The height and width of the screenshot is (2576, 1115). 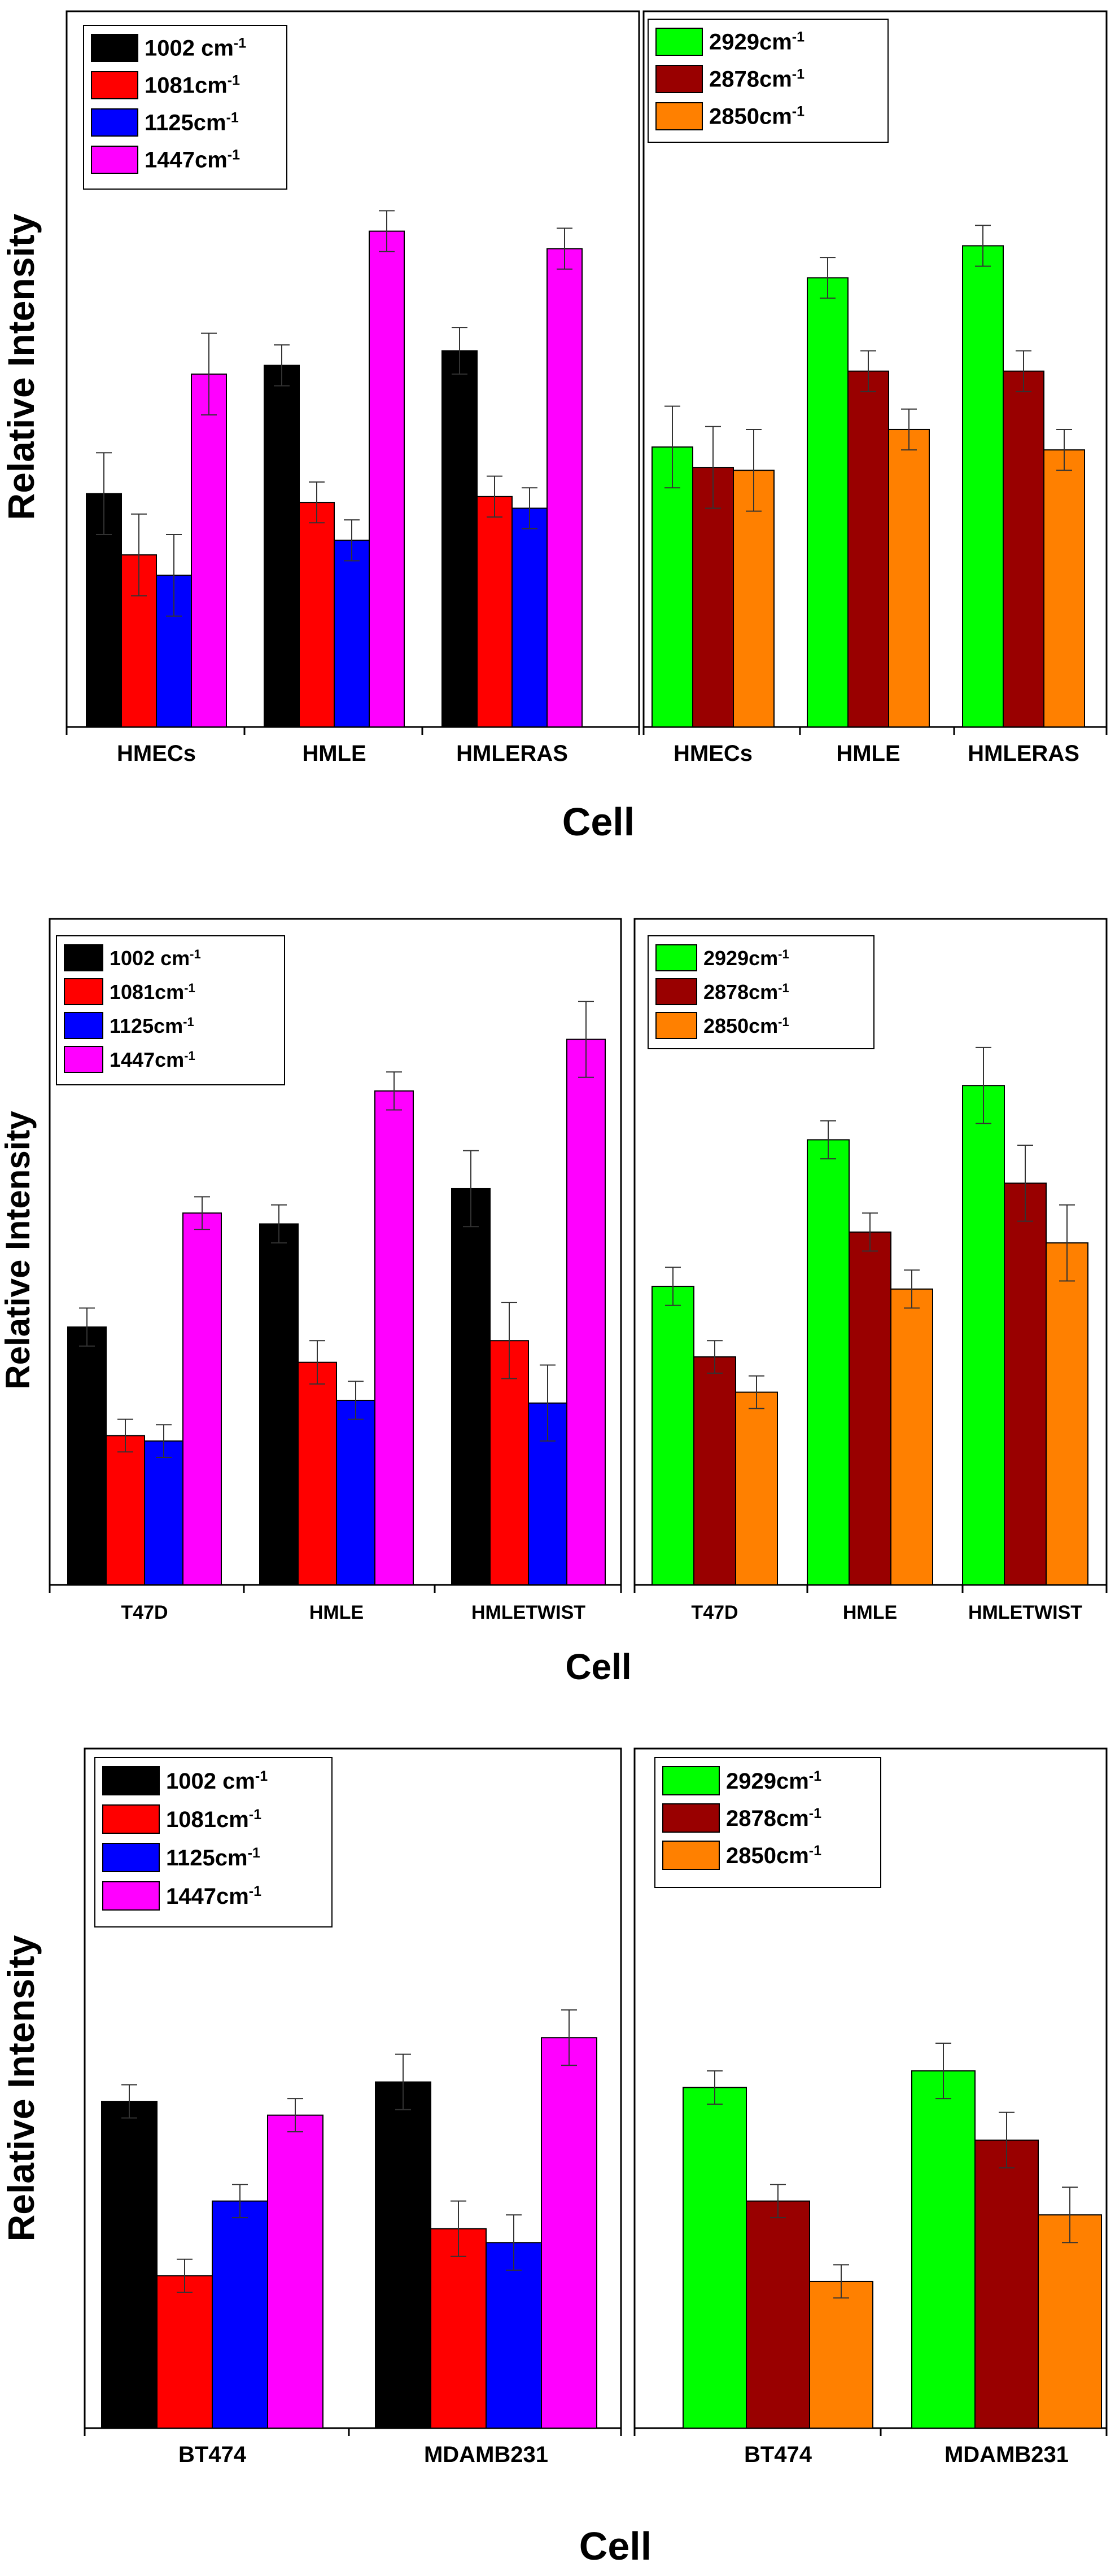 What do you see at coordinates (185, 2275) in the screenshot?
I see `chart-5-errorbar-1081-bt474` at bounding box center [185, 2275].